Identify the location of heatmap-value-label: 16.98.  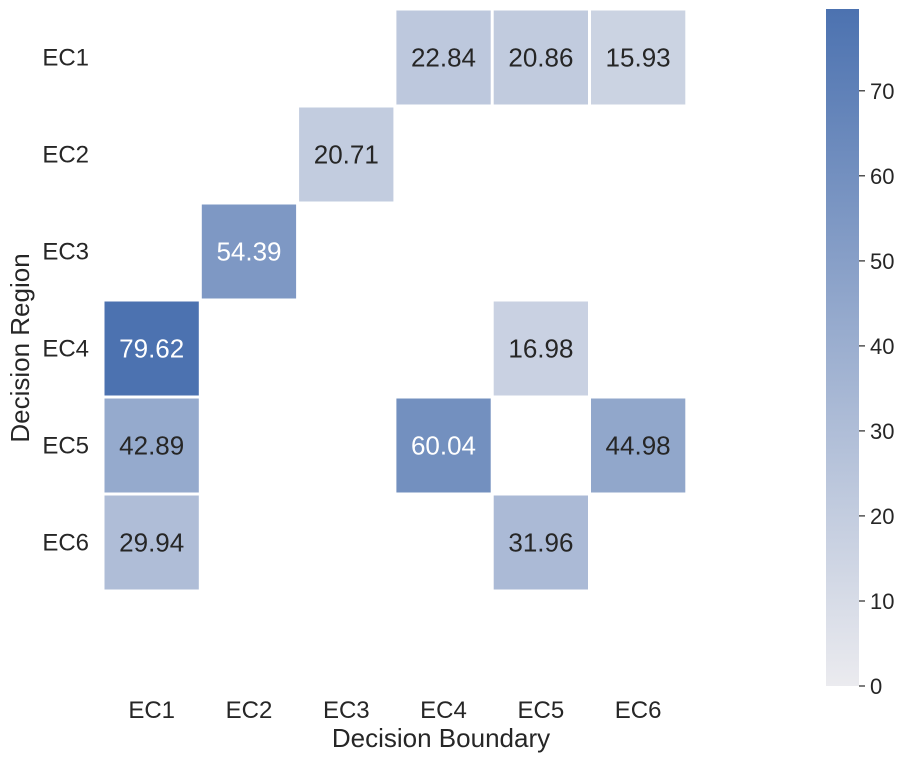
(540, 349).